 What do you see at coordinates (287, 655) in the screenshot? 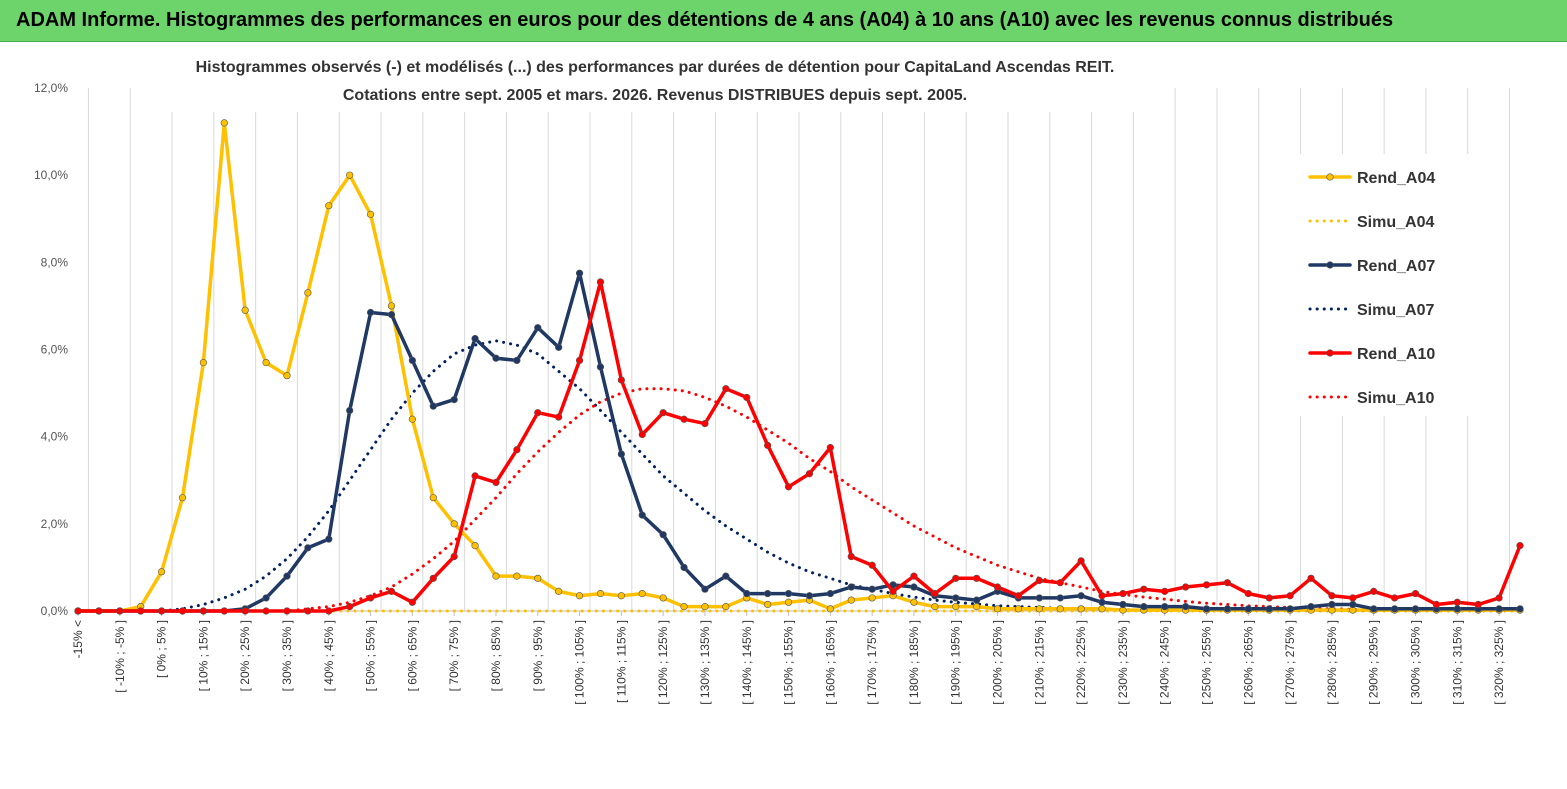
I see `x-tick-label: [ 30% ; 35% ]` at bounding box center [287, 655].